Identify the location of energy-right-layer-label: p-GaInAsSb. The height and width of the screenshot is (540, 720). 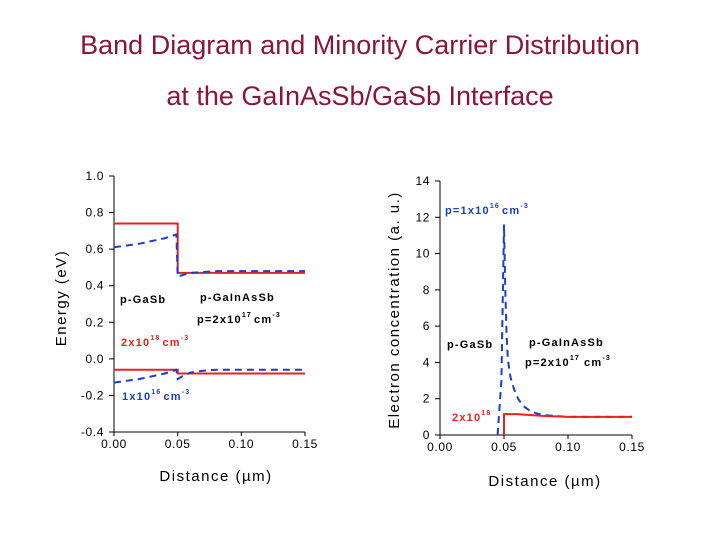
(237, 298).